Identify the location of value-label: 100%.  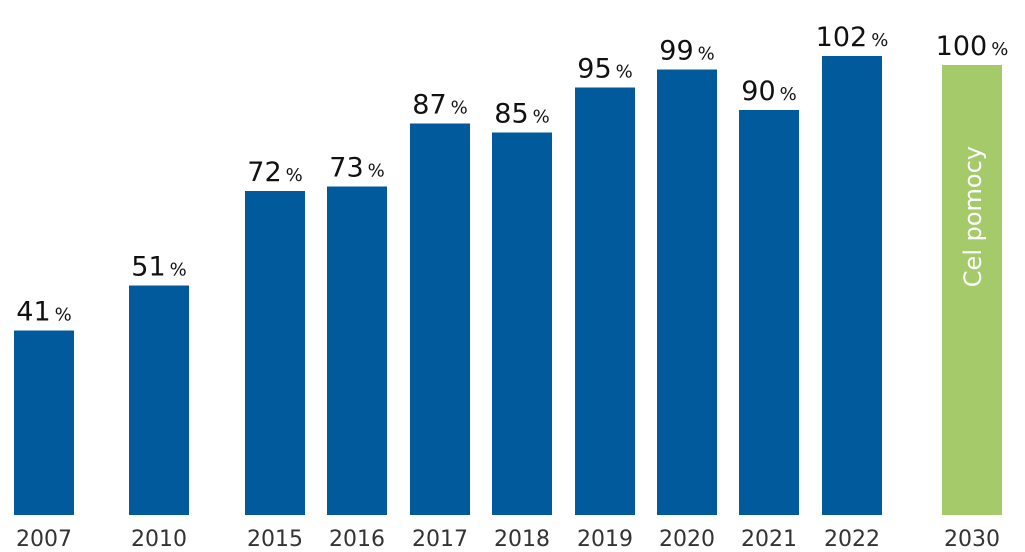
(972, 46).